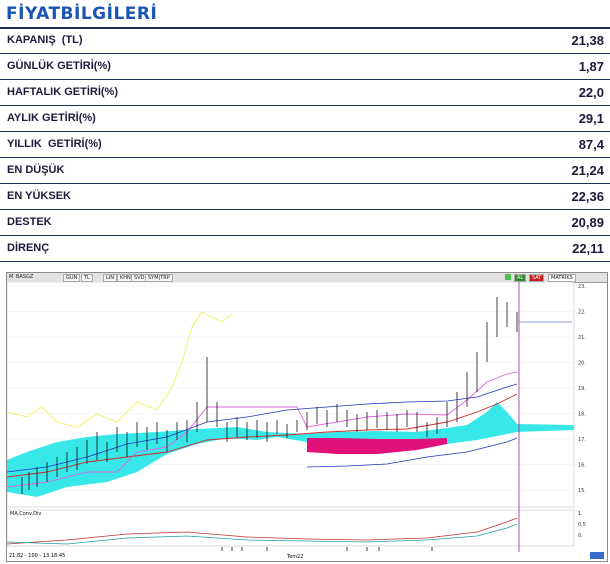 This screenshot has width=610, height=564. I want to click on page-title: FİYATBİLGİLERİ, so click(82, 14).